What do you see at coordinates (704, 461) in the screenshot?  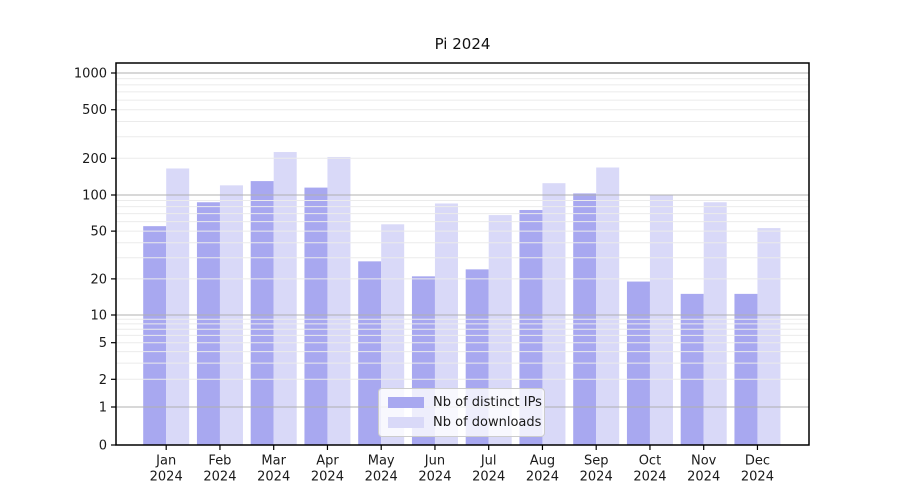 I see `x-tick-label-month: Nov` at bounding box center [704, 461].